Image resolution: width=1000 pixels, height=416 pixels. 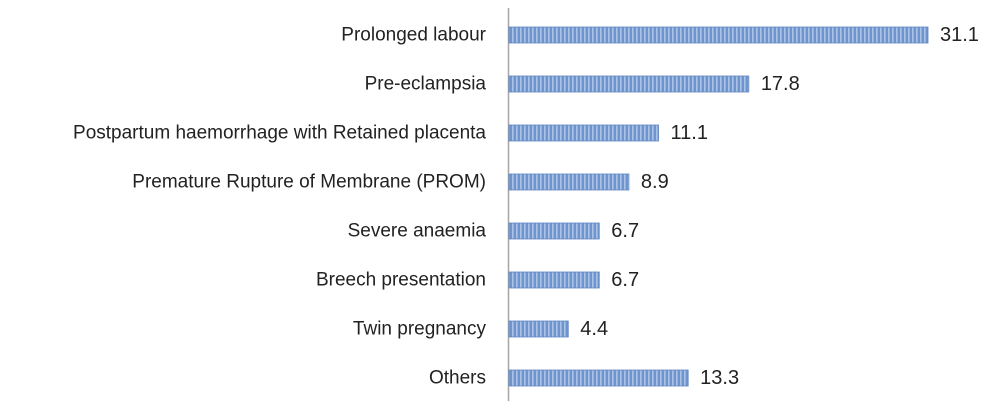 I want to click on value-label: 31.1, so click(x=959, y=35).